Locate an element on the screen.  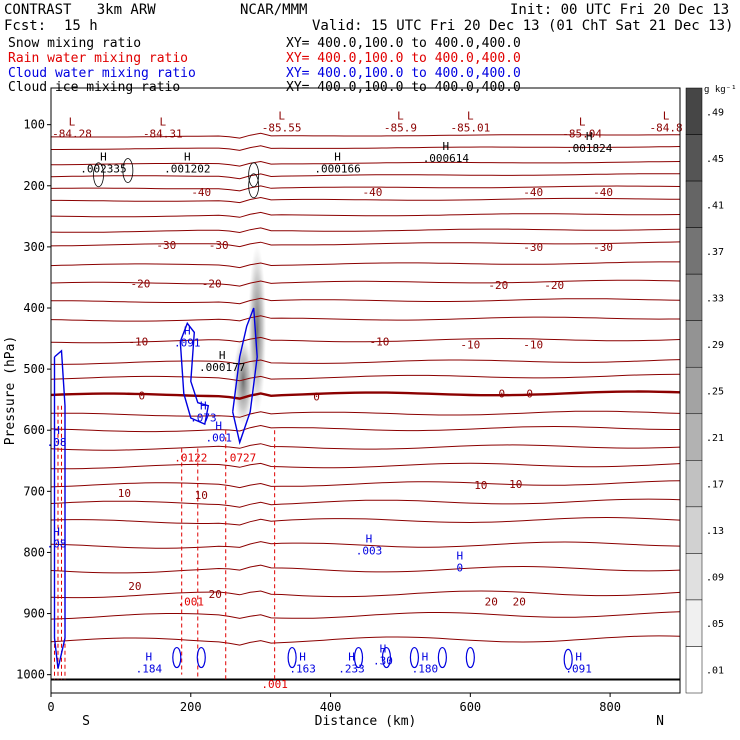
low-value-label: -85.04 is located at coordinates (582, 134).